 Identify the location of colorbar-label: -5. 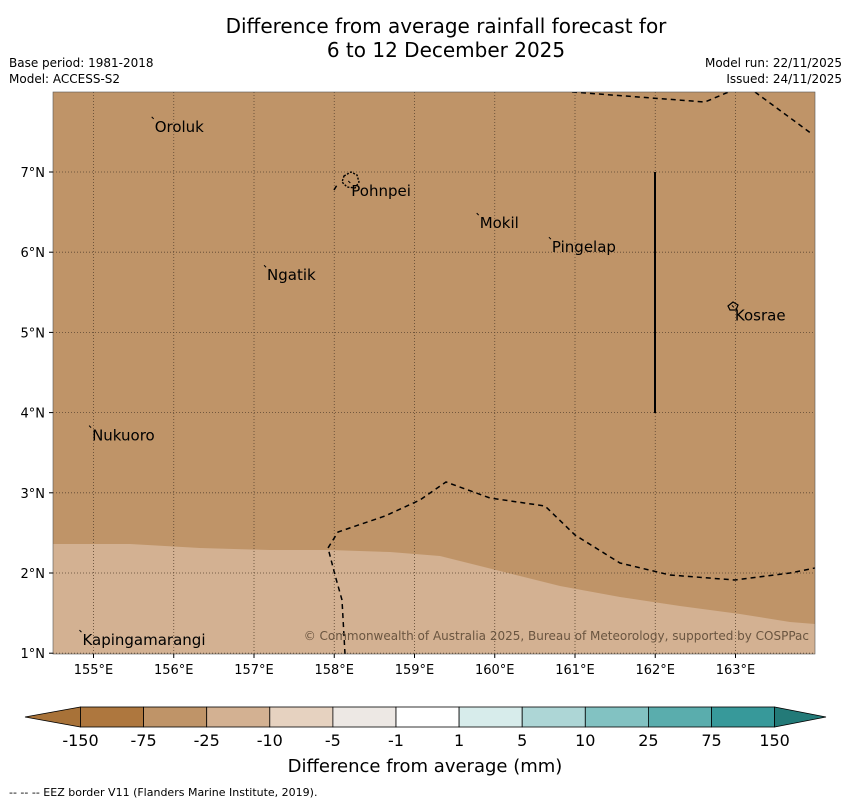
(332, 740).